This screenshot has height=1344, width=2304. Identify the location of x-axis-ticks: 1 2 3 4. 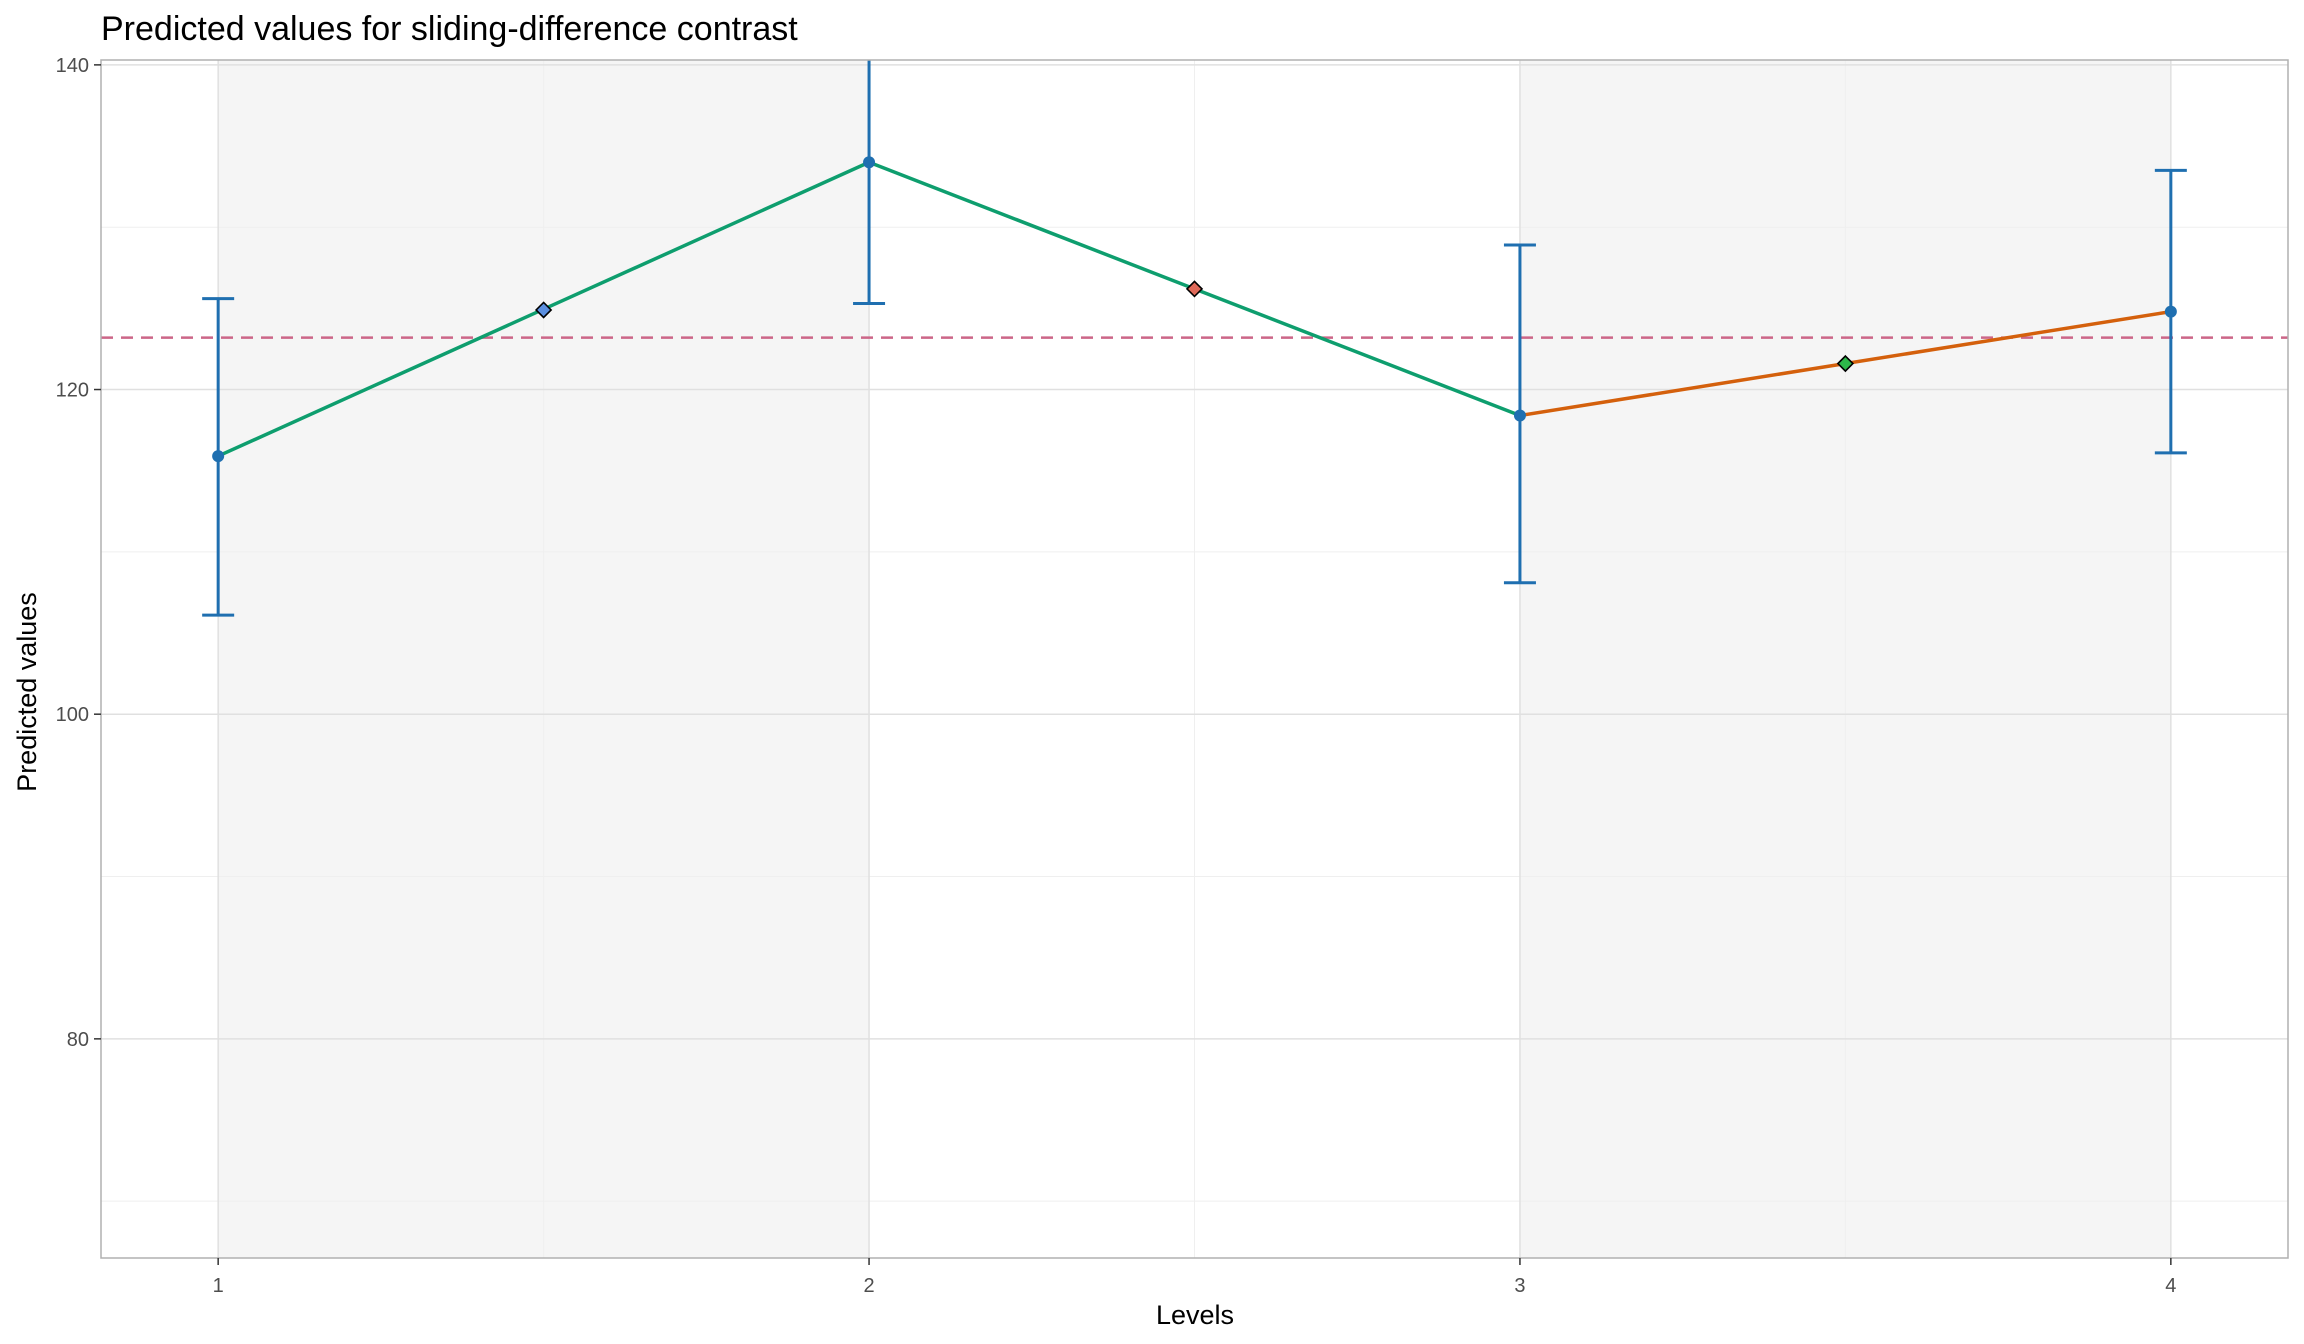
(1194, 1277).